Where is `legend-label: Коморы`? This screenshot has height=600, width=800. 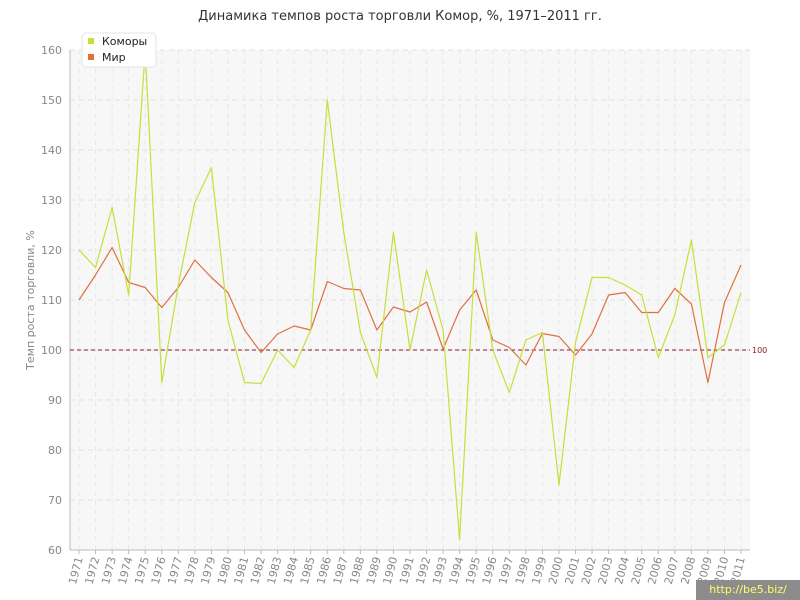 legend-label: Коморы is located at coordinates (124, 41).